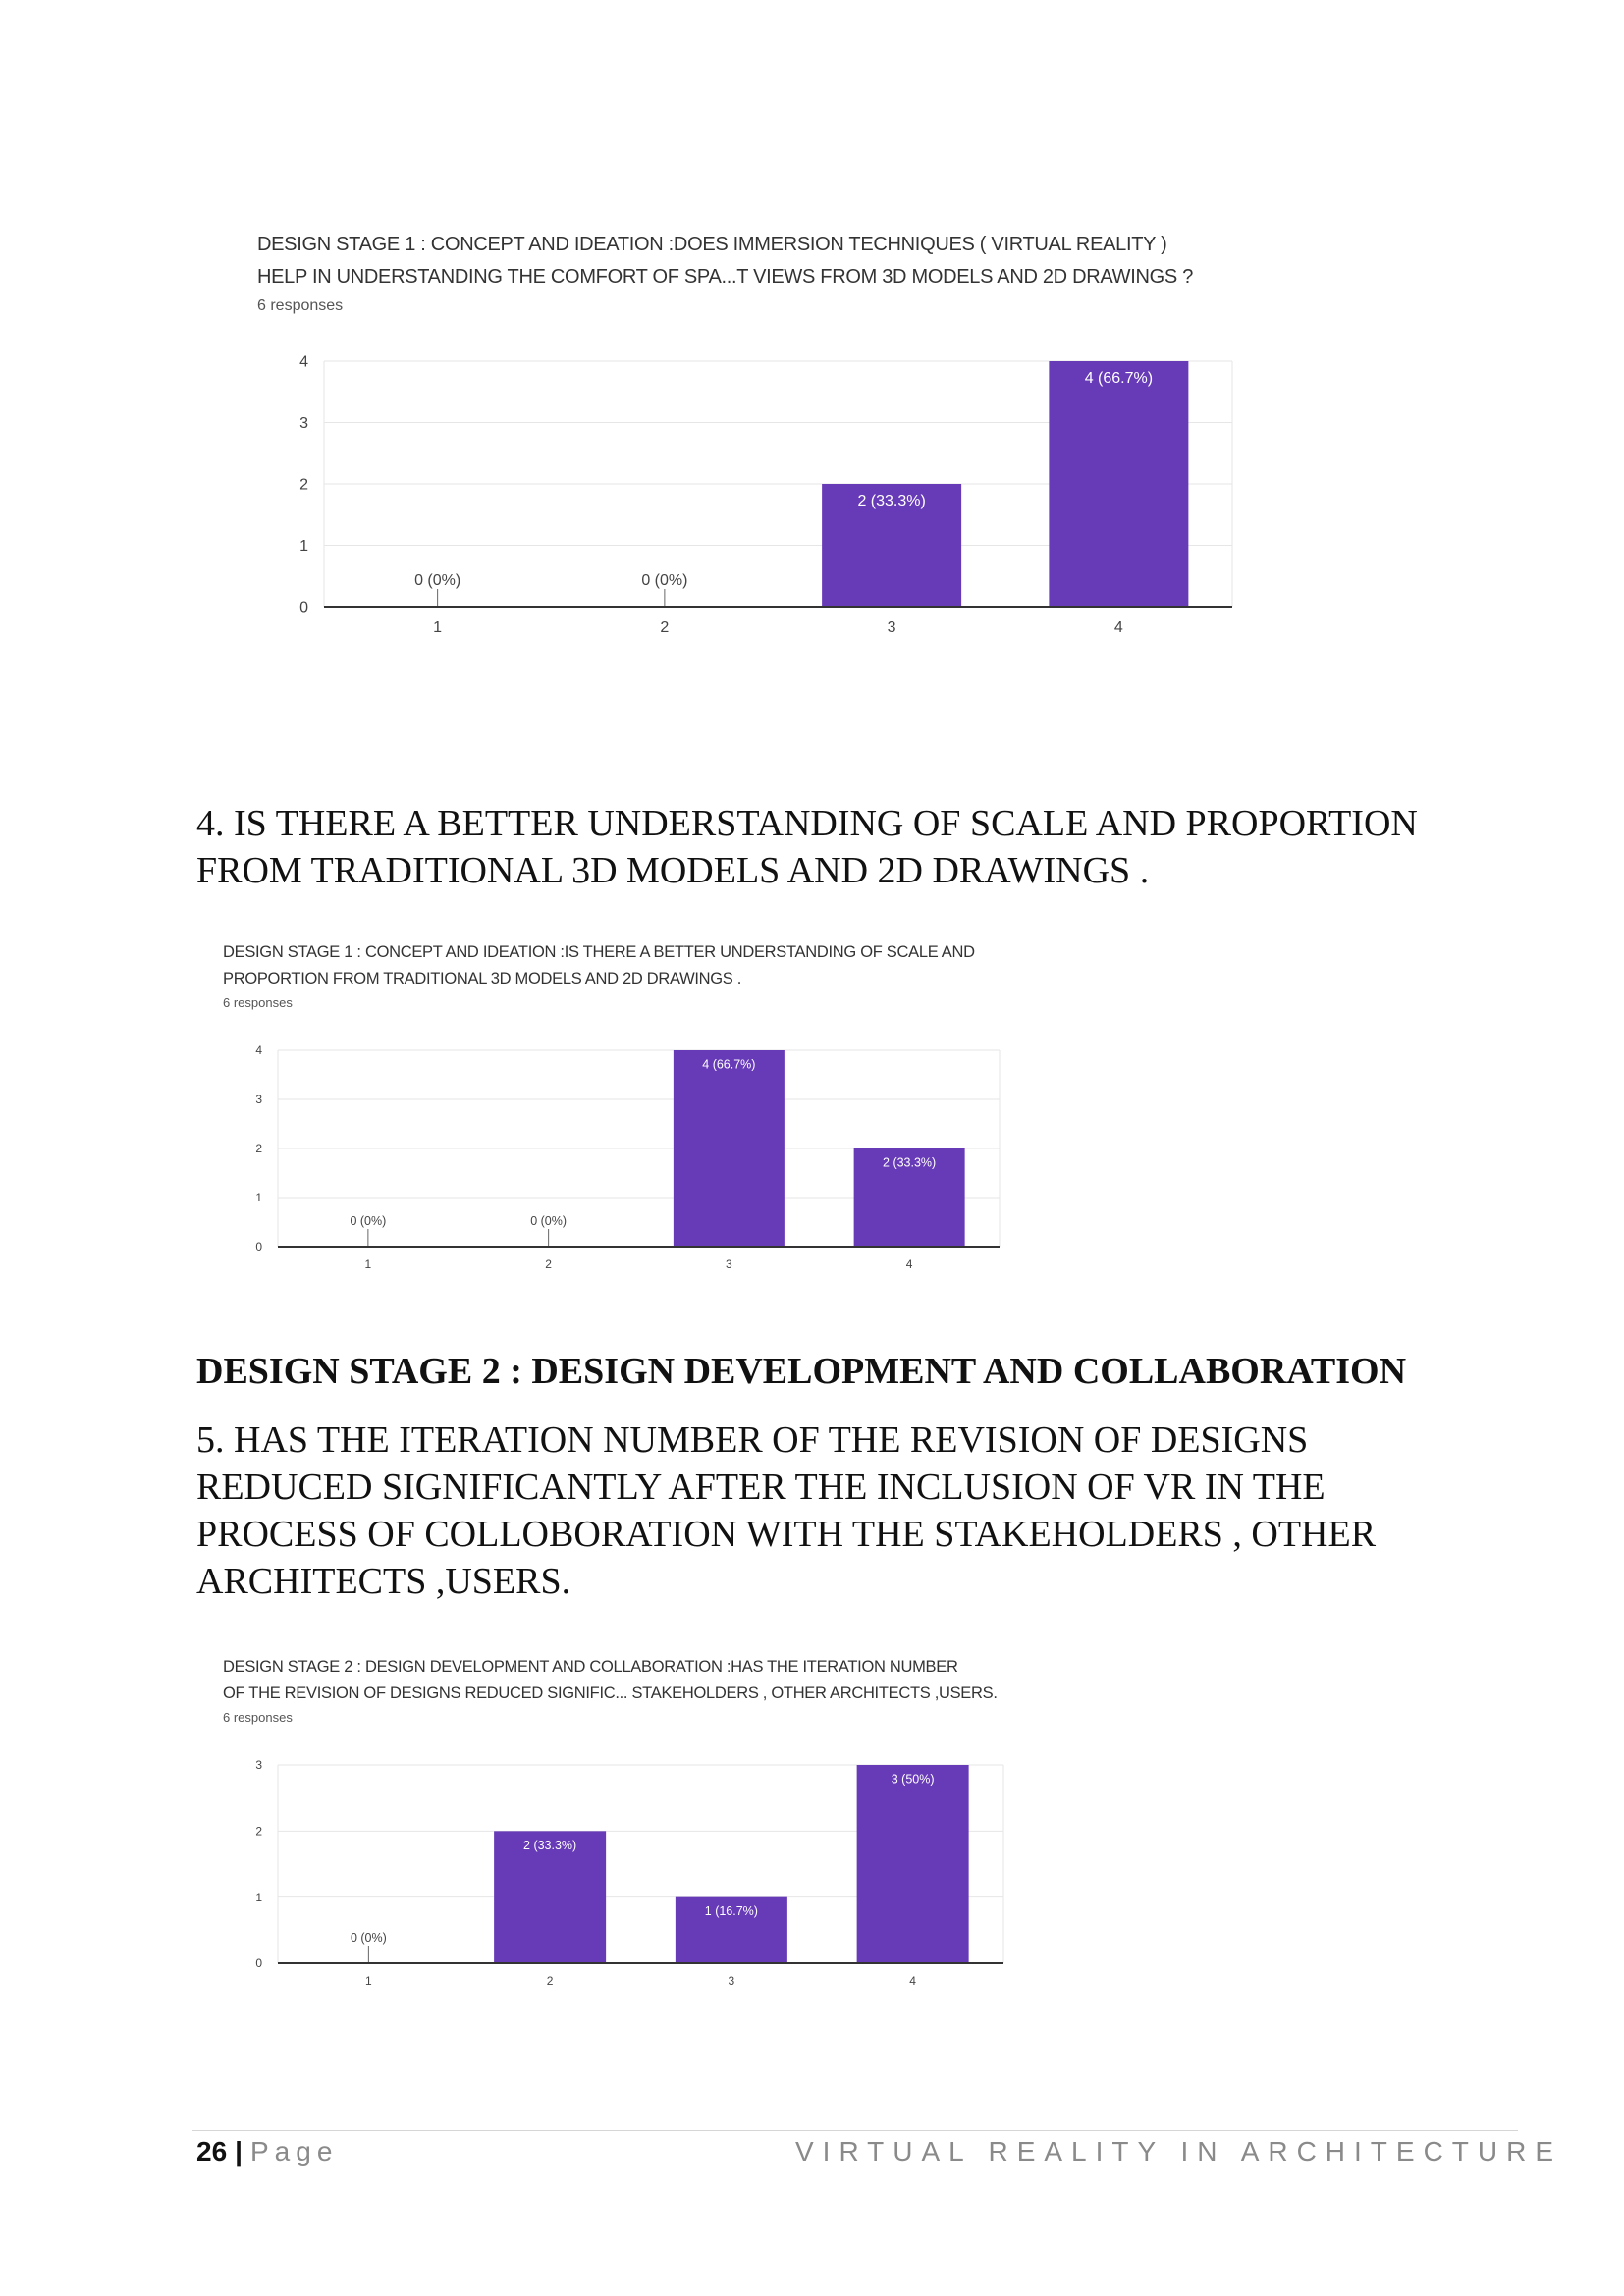  I want to click on chart-3-data-label: 3 (50%), so click(913, 1780).